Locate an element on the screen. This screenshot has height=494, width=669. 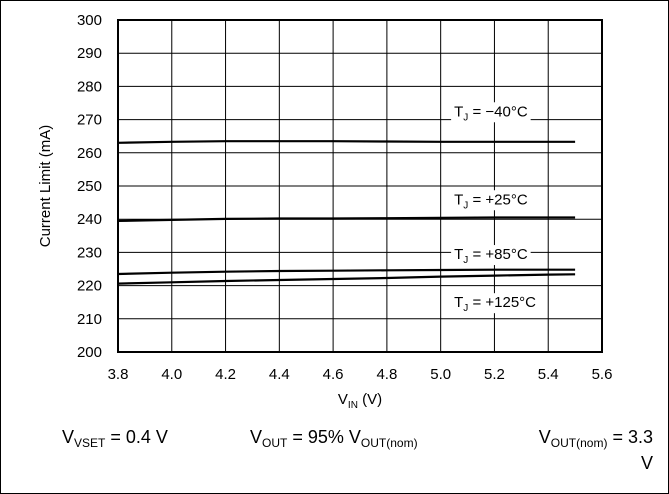
y-tick-label: 230 is located at coordinates (89, 252).